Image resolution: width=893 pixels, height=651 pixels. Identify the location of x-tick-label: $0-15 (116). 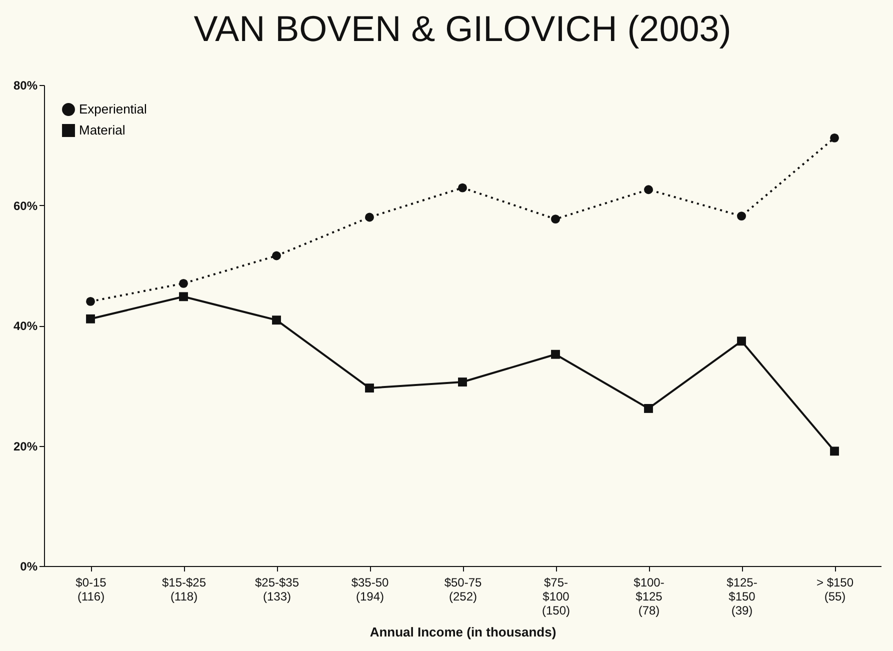
(91, 590).